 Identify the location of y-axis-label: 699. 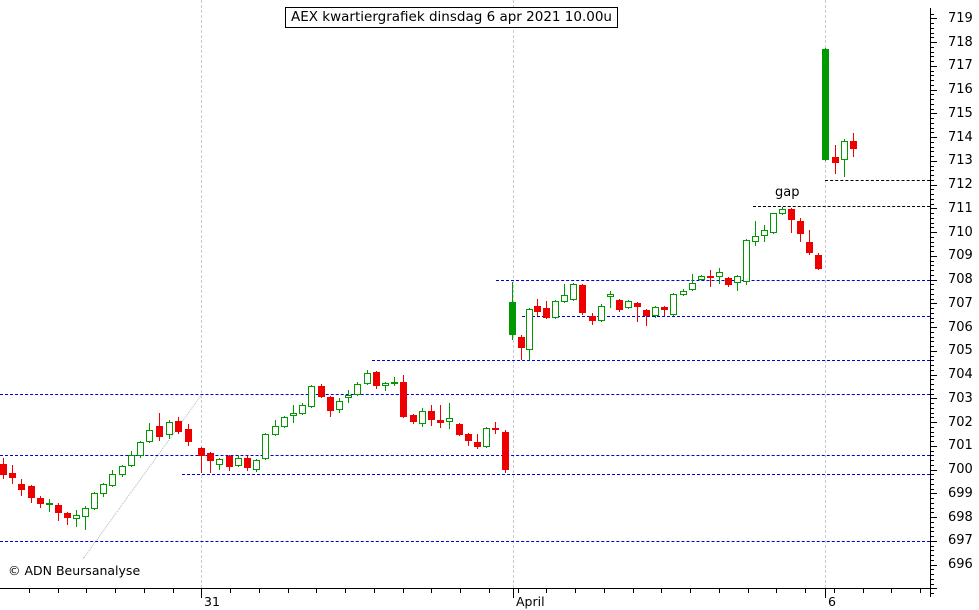
(960, 493).